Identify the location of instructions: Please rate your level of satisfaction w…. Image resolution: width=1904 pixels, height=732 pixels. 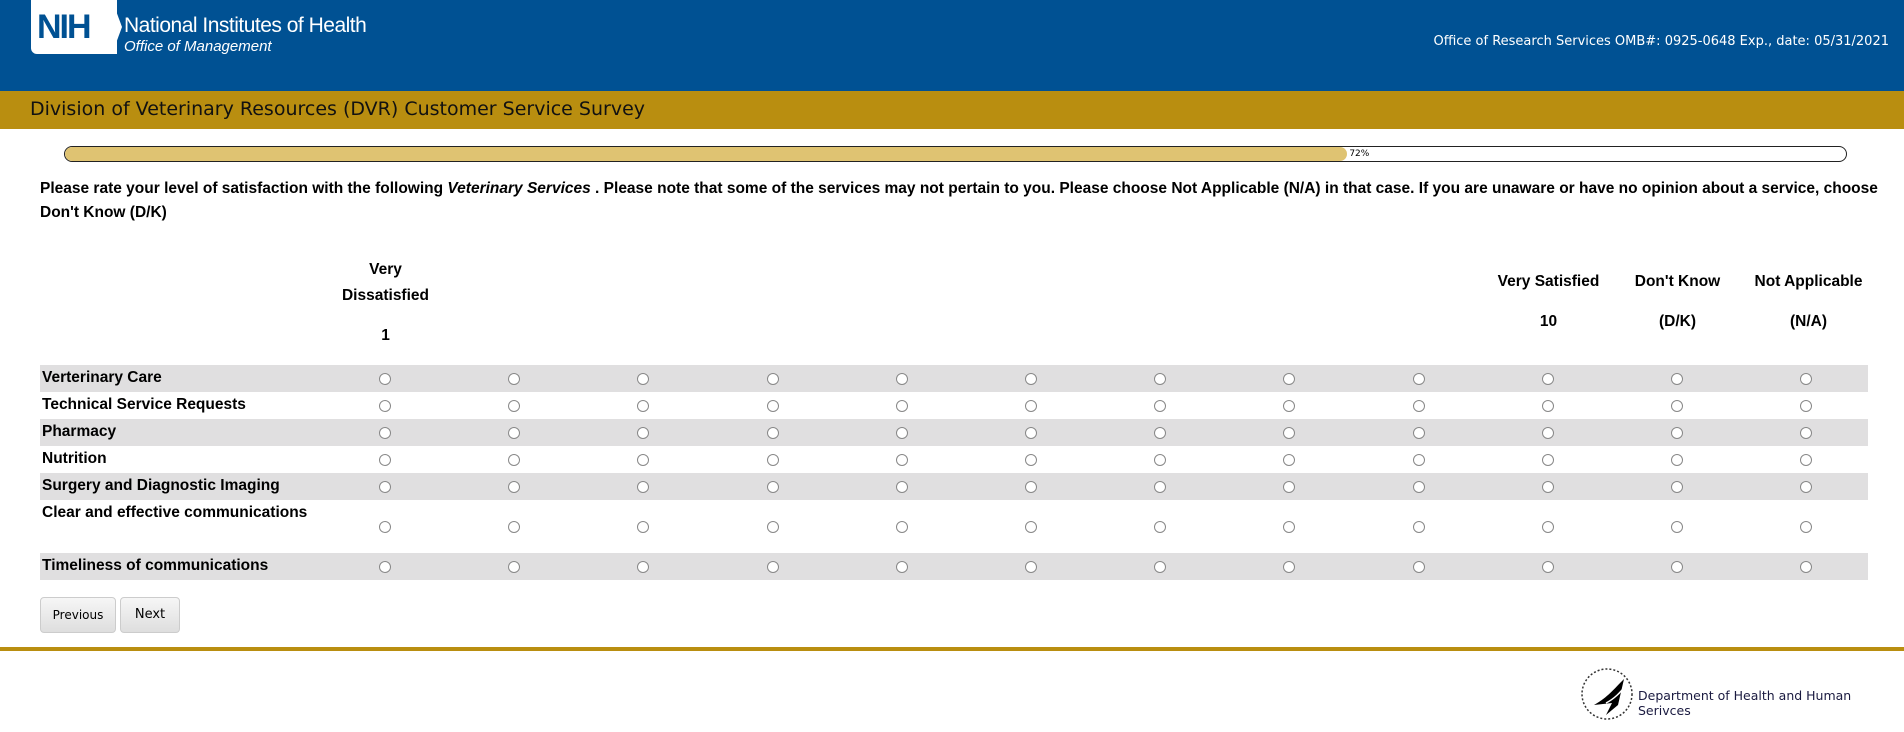
(960, 201).